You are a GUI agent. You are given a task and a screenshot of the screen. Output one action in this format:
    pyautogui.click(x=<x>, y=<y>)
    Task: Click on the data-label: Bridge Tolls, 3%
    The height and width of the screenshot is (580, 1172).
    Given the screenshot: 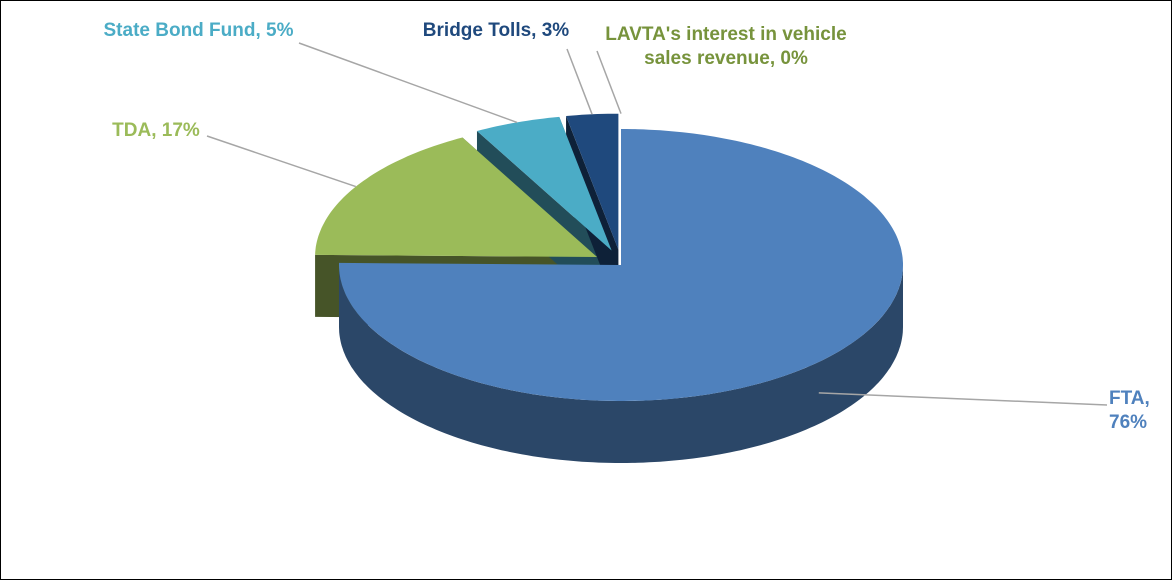 What is the action you would take?
    pyautogui.click(x=496, y=30)
    